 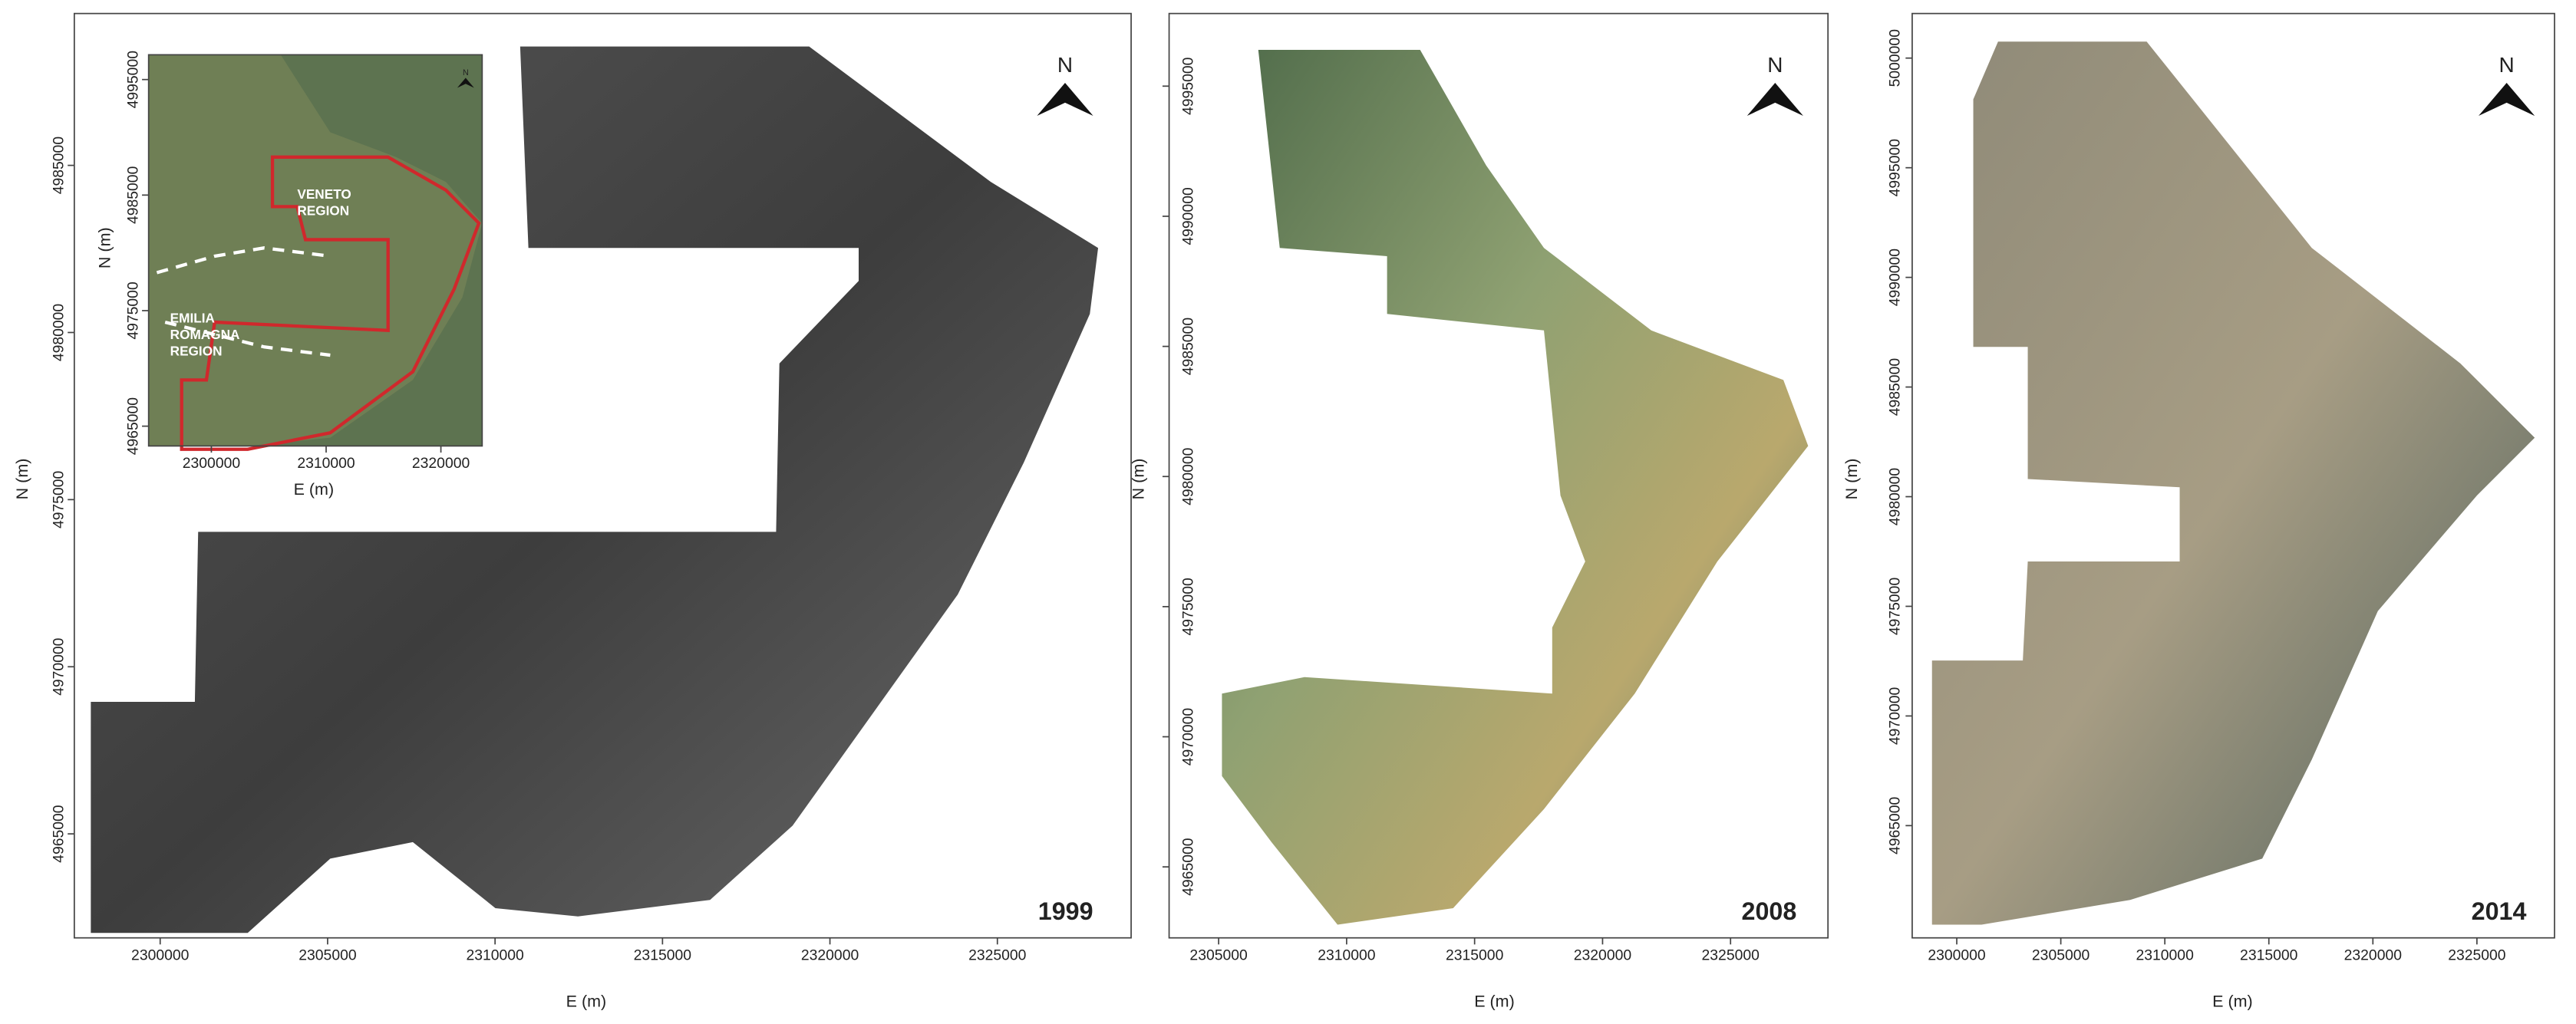 I want to click on study-area-boundary, so click(x=330, y=303).